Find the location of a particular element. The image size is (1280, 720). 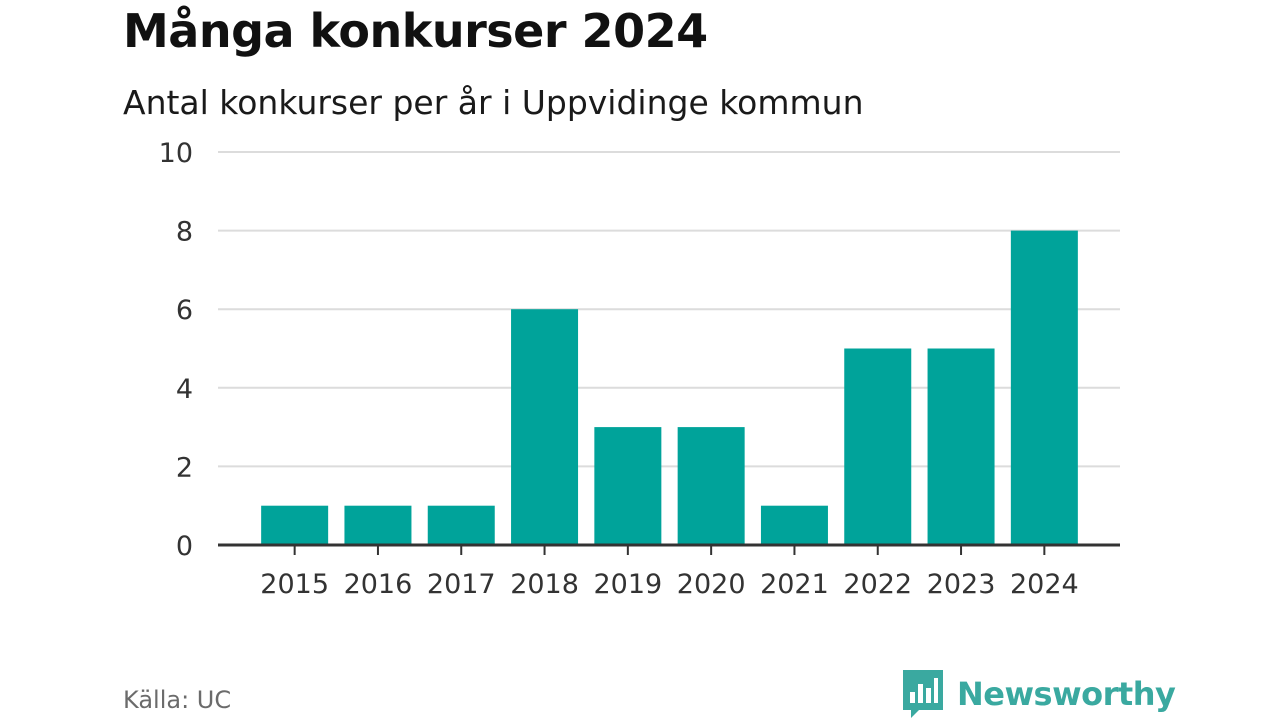

x-tick-label: 2023 is located at coordinates (961, 584).